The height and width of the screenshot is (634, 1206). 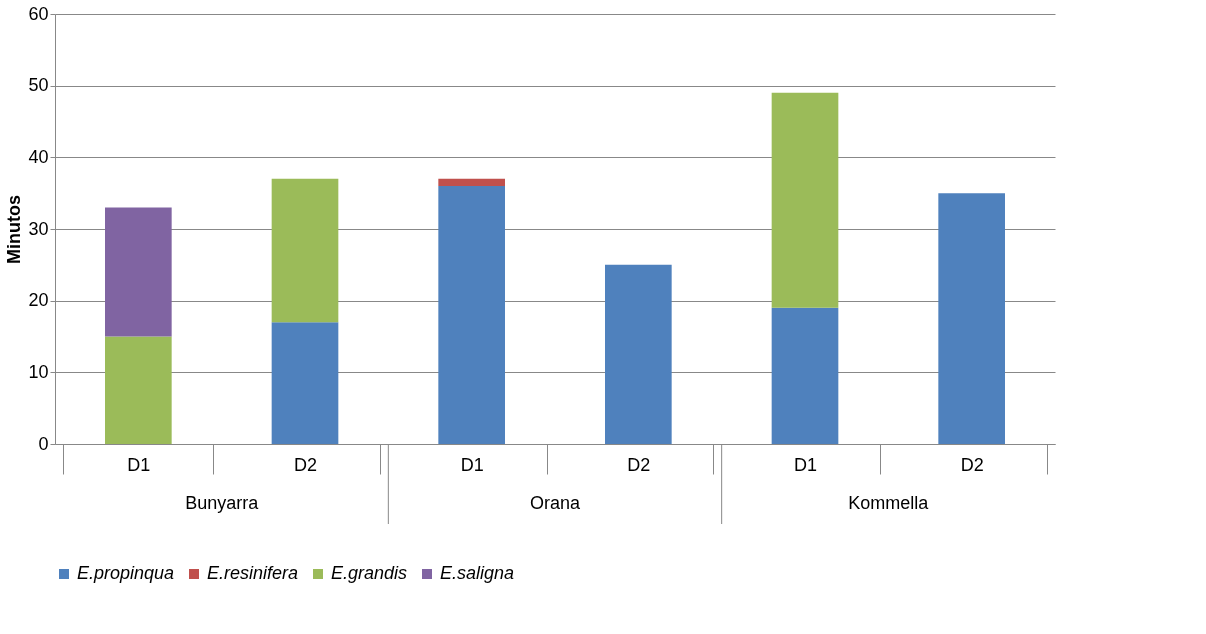 I want to click on y-tick-label: 10, so click(x=38, y=371).